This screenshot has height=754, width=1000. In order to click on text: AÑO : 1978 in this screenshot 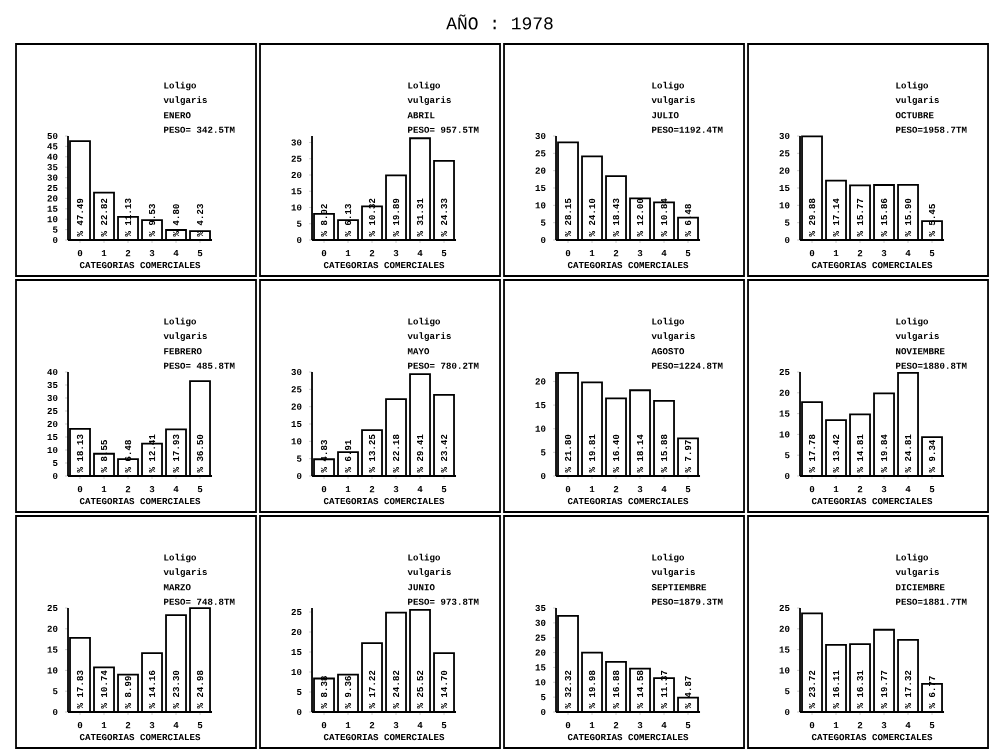, I will do `click(499, 22)`.